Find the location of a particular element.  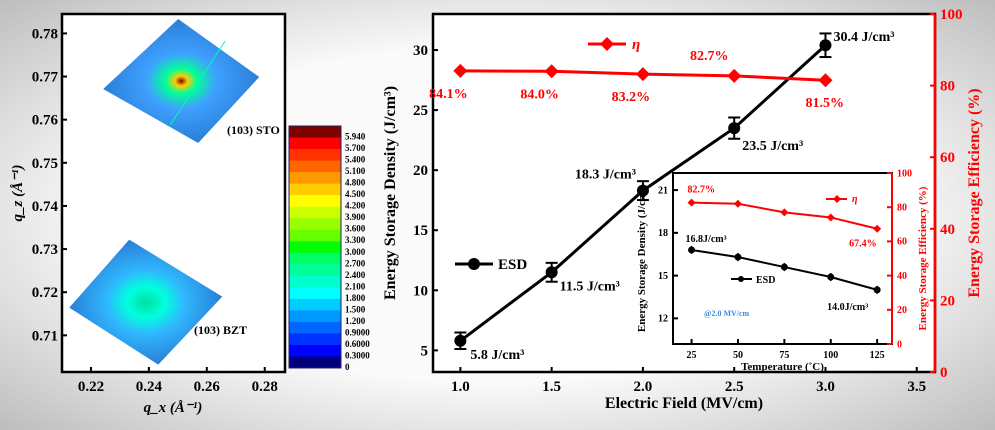

efficiency-value-label: 82.7% is located at coordinates (709, 56).